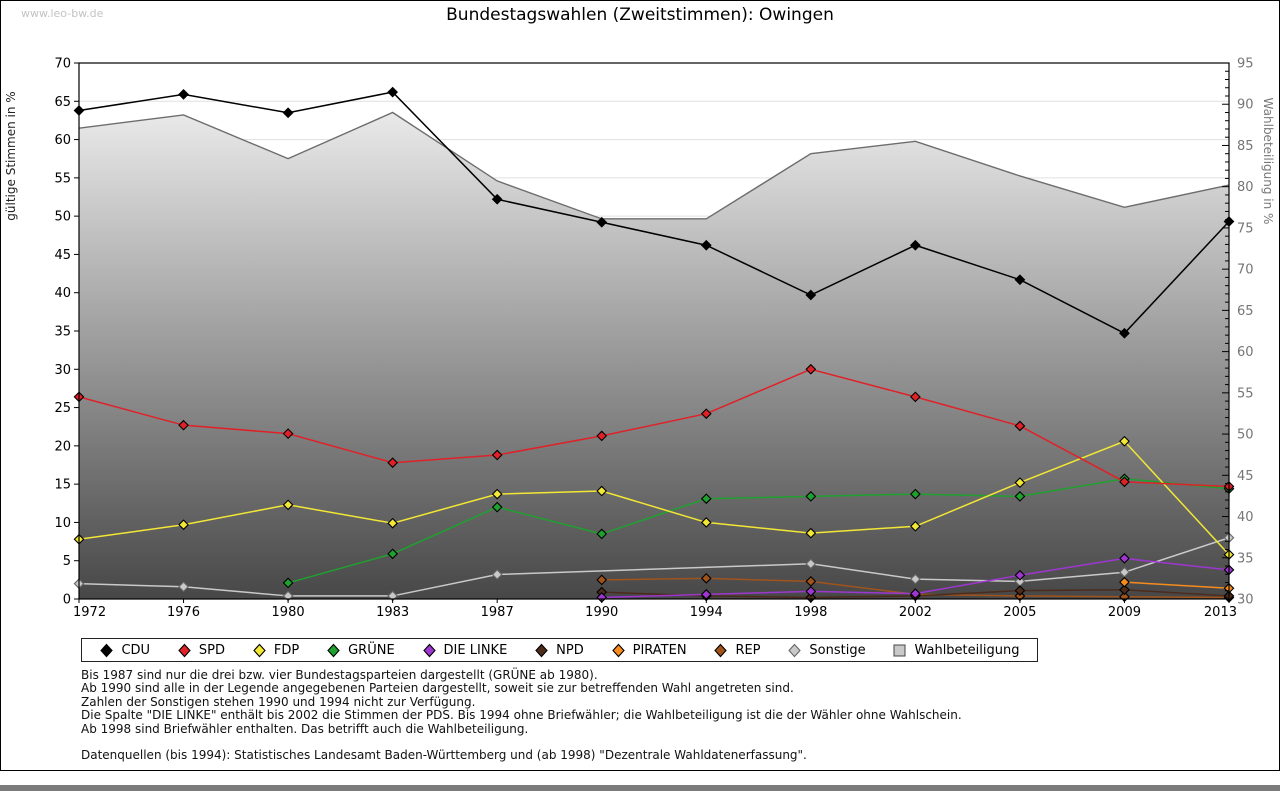 This screenshot has width=1280, height=791. What do you see at coordinates (1245, 64) in the screenshot?
I see `right-tick-label: 95` at bounding box center [1245, 64].